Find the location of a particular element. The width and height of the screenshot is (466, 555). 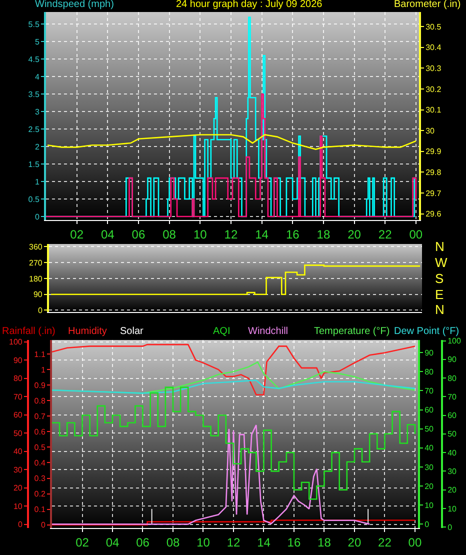

y-tick-label: 100 is located at coordinates (16, 342).